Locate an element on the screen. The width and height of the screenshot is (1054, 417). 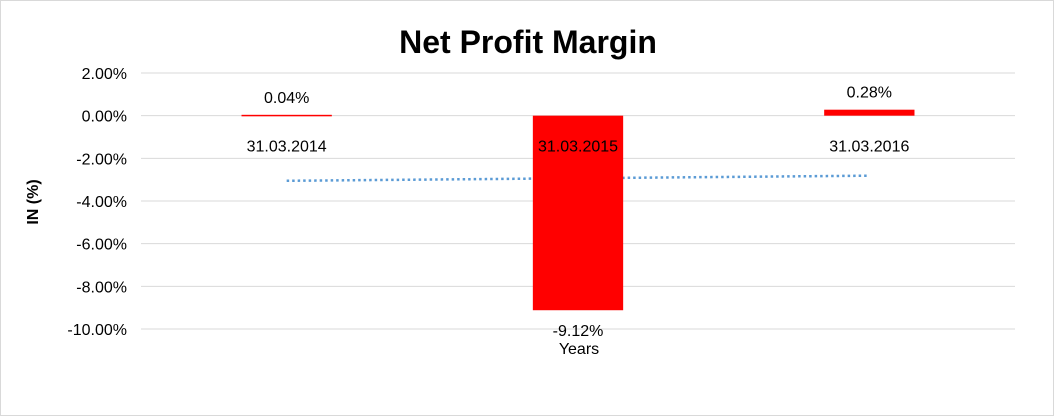
y-tick-label: -8.00% is located at coordinates (101, 287).